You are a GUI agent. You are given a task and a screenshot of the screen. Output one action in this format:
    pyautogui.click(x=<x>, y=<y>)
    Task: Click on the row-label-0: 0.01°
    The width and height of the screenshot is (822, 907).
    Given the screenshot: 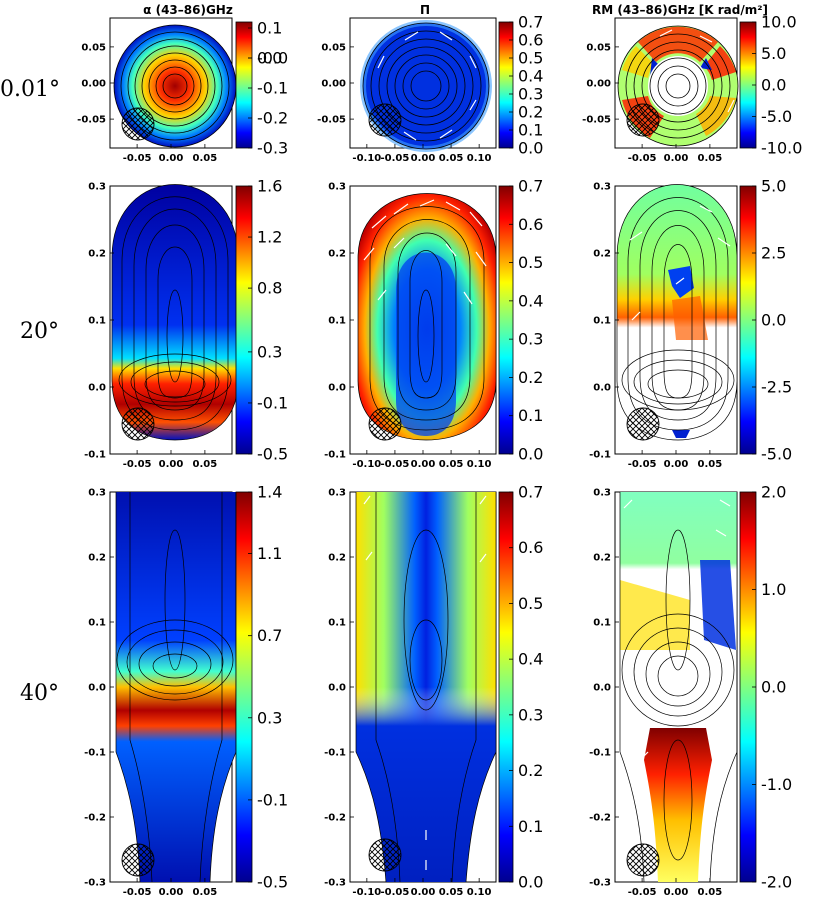 What is the action you would take?
    pyautogui.click(x=30, y=89)
    